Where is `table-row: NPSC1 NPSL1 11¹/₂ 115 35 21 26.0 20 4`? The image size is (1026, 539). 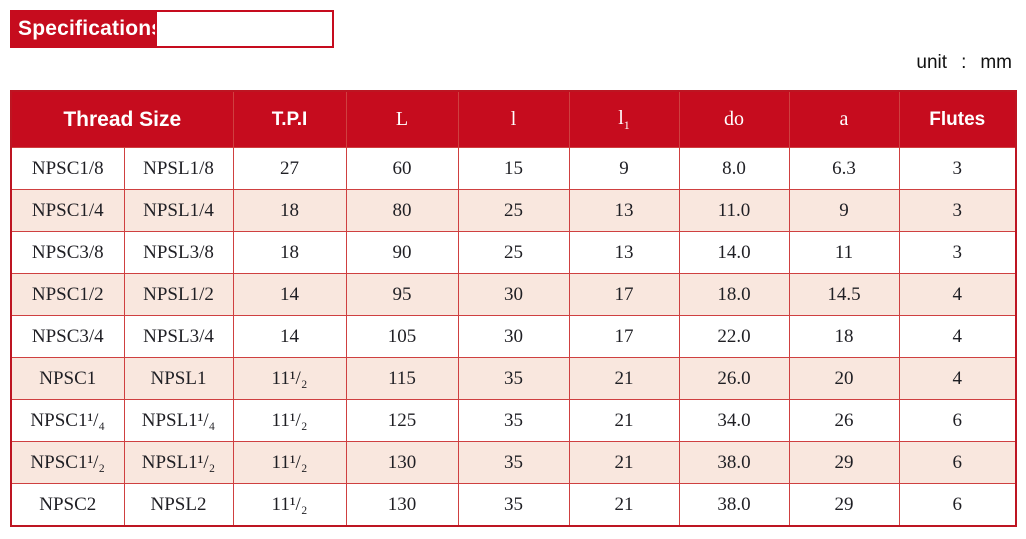 table-row: NPSC1 NPSL1 11¹/₂ 115 35 21 26.0 20 4 is located at coordinates (513, 378).